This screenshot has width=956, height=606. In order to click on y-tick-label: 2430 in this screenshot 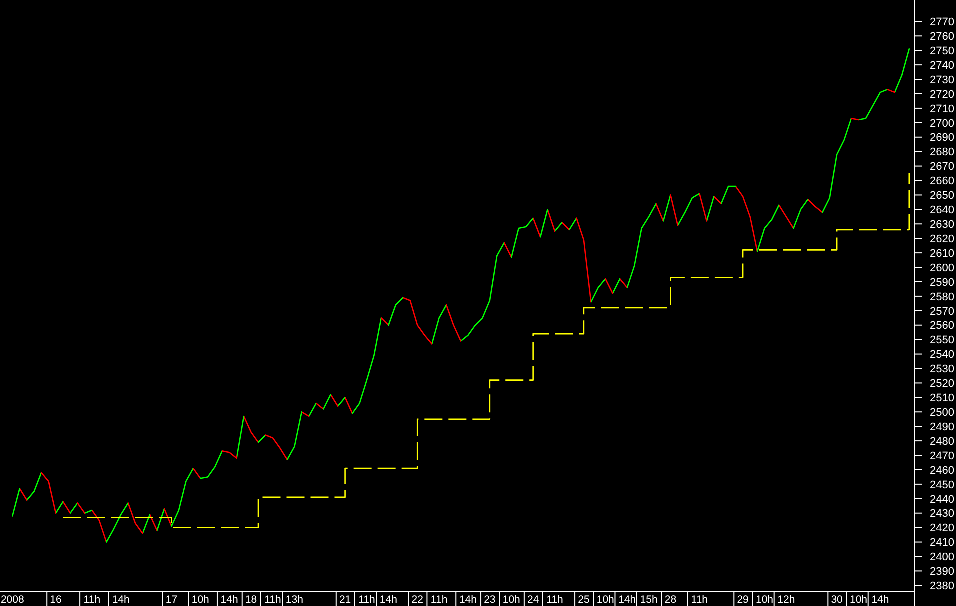, I will do `click(942, 514)`.